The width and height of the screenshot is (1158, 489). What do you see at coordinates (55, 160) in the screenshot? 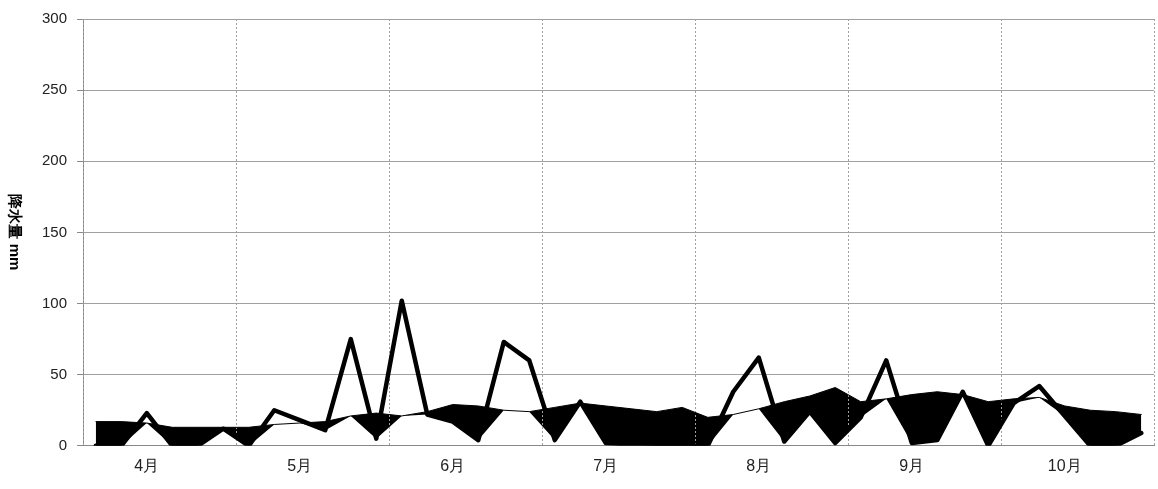
I see `y-tick-label: 200` at bounding box center [55, 160].